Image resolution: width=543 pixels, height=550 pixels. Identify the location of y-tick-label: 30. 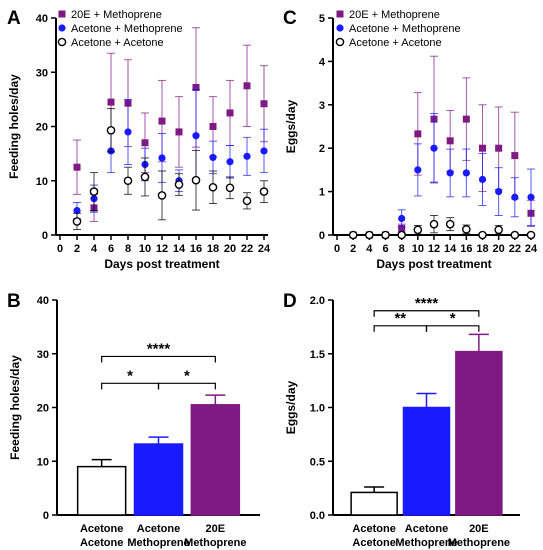
(43, 355).